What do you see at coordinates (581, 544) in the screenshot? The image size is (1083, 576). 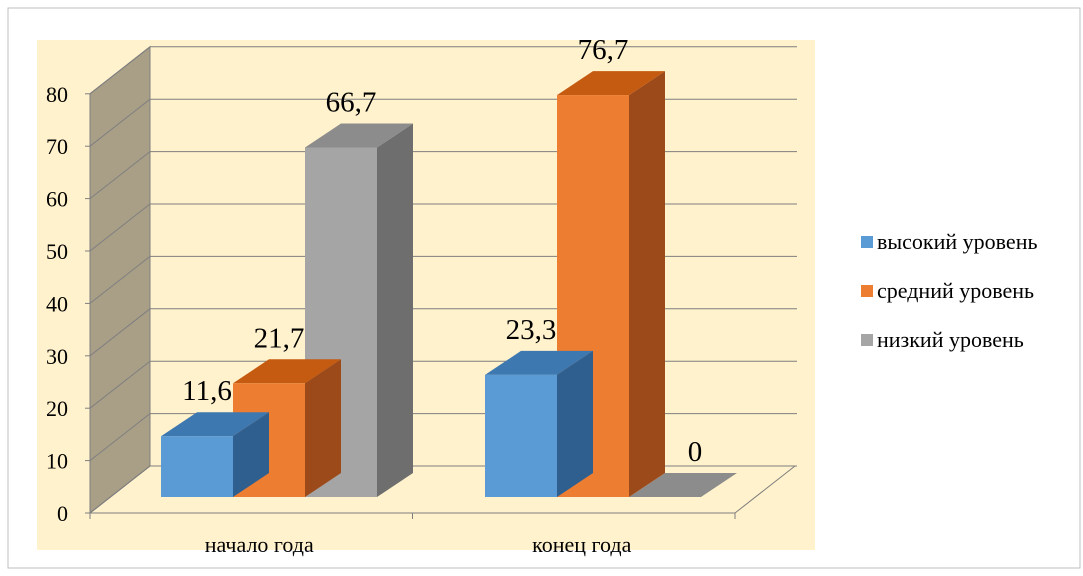 I see `xtick-label-2: конец года` at bounding box center [581, 544].